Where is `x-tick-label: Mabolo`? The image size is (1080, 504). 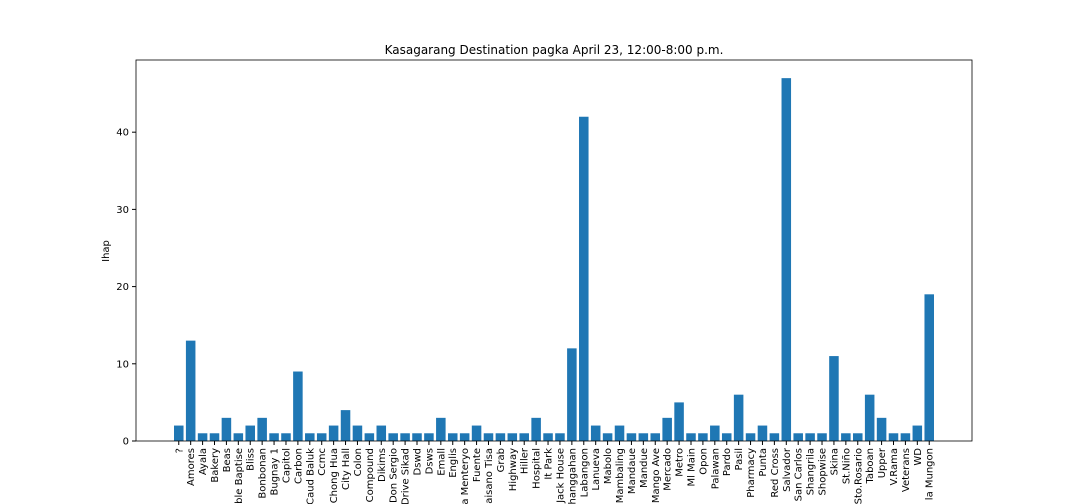 x-tick-label: Mabolo is located at coordinates (608, 466).